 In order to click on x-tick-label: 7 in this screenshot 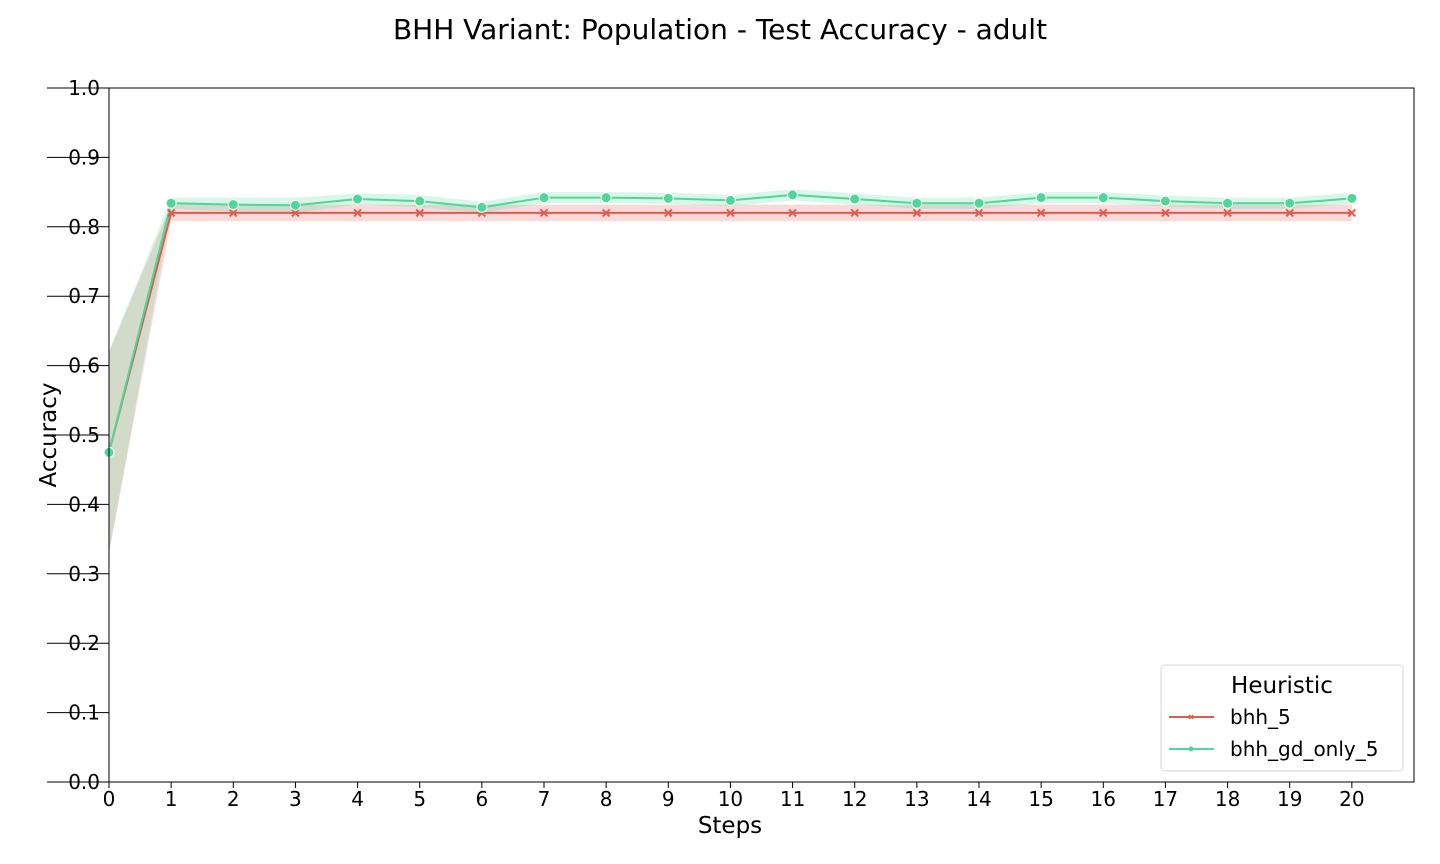, I will do `click(544, 799)`.